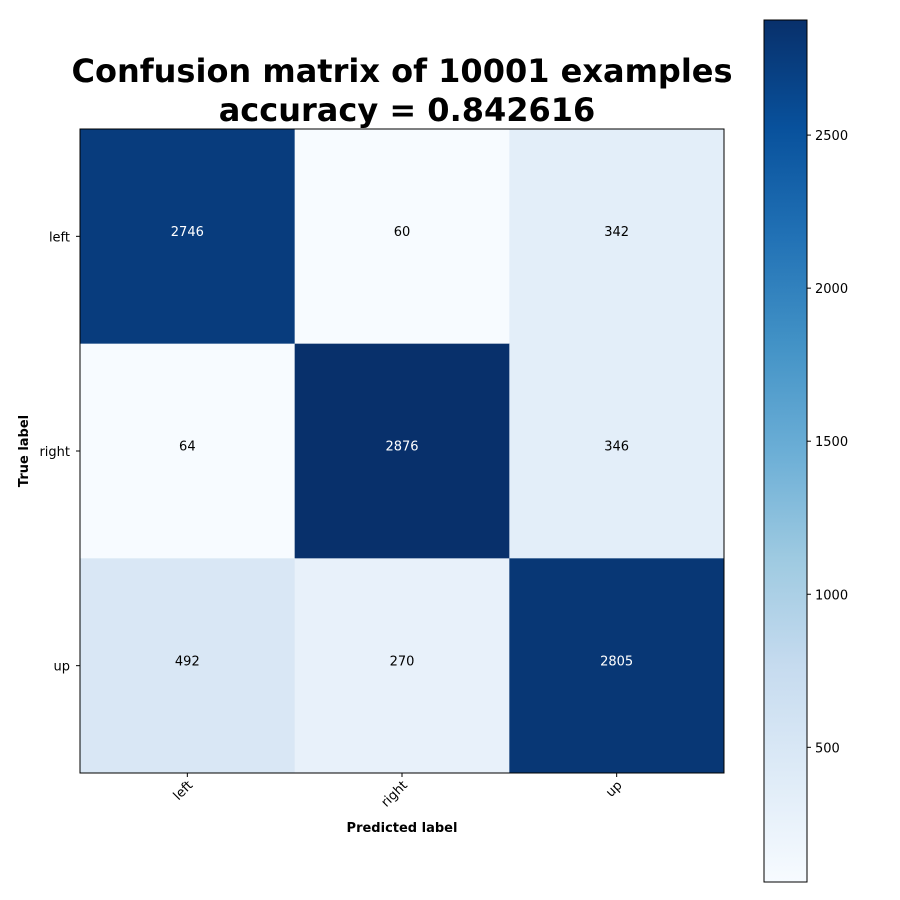  What do you see at coordinates (831, 442) in the screenshot?
I see `colorbar-tick-label: 1500` at bounding box center [831, 442].